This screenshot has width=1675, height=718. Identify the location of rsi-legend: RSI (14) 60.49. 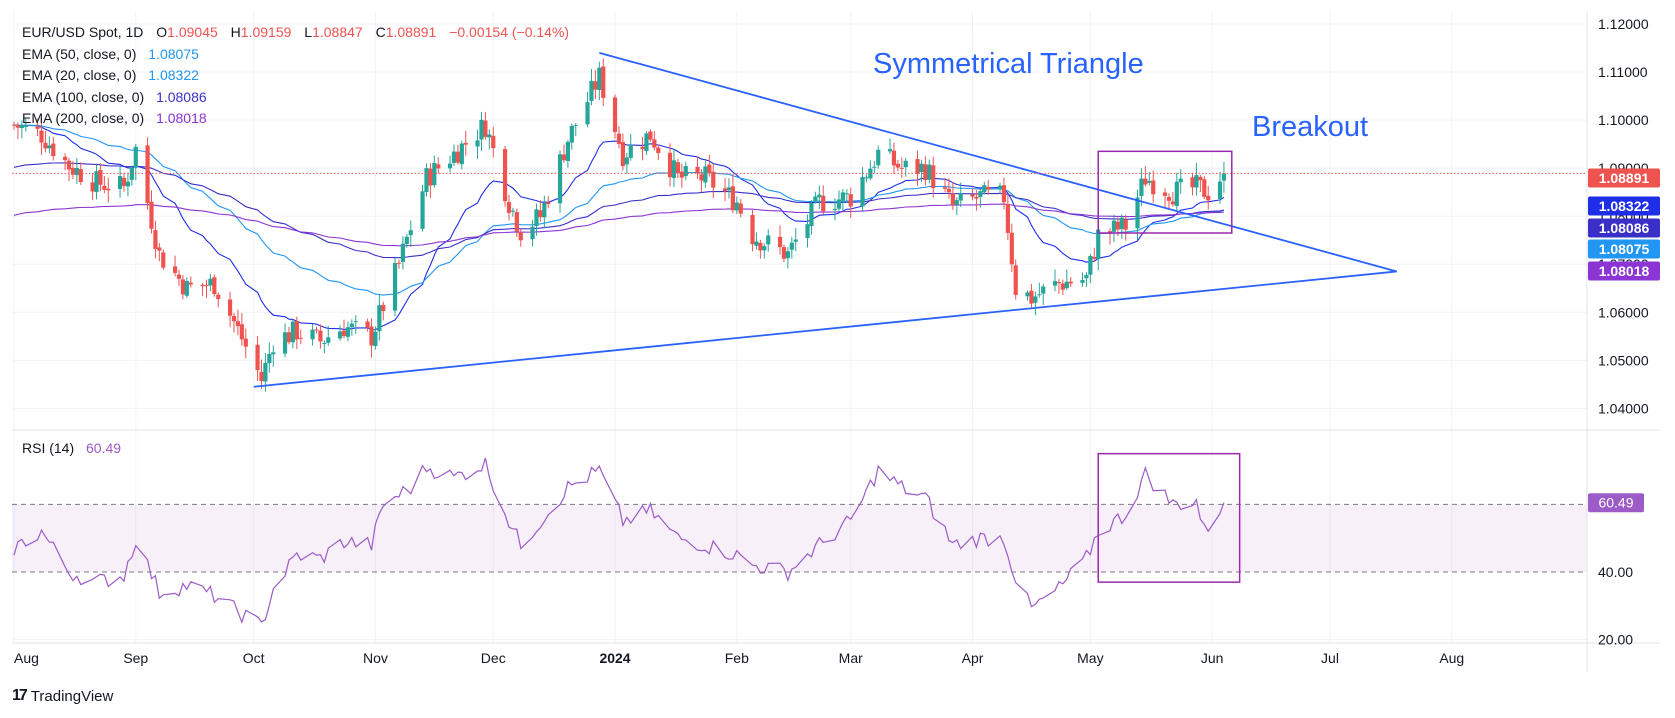
(71, 448).